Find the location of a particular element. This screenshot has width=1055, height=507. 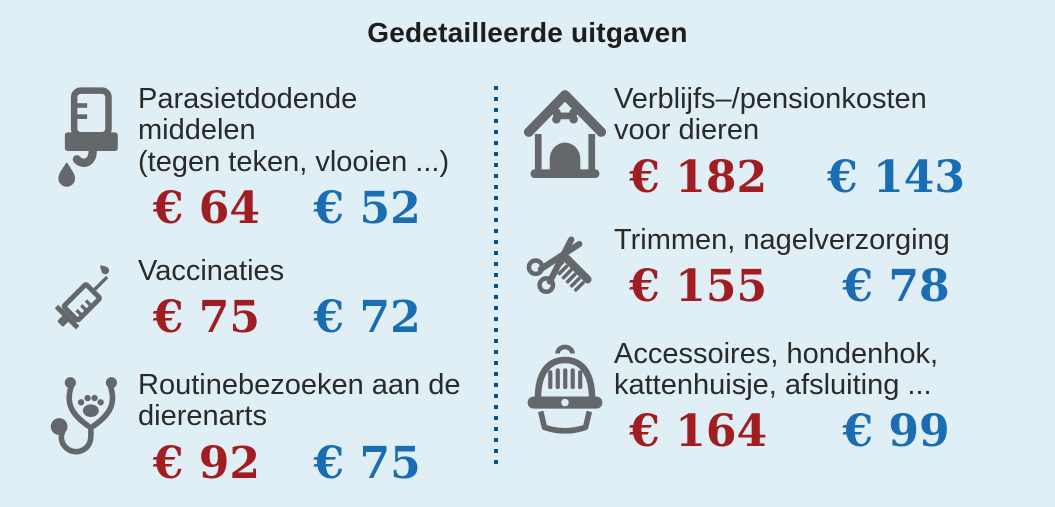

syringe-icon is located at coordinates (89, 299).